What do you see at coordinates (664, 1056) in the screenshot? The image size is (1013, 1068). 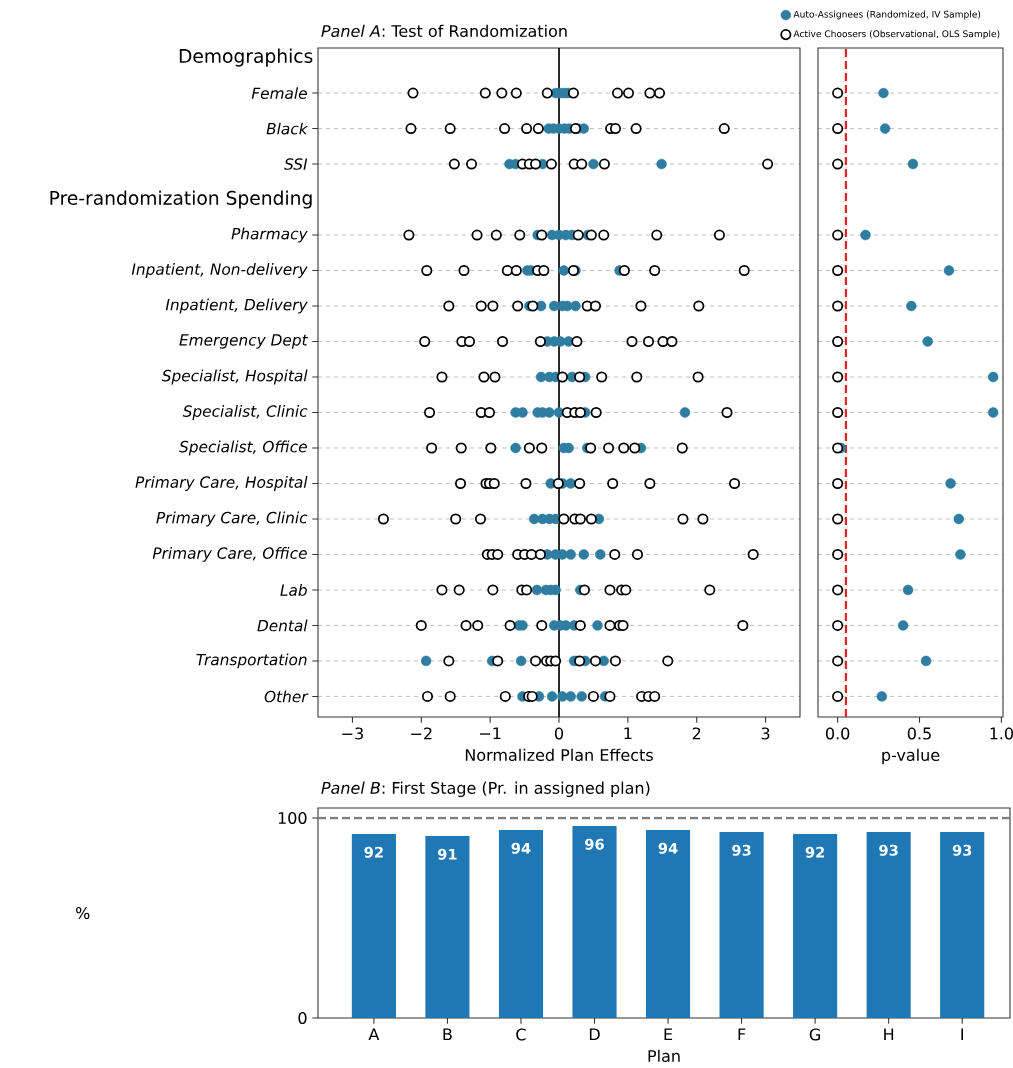 I see `x-axis-title: Plan` at bounding box center [664, 1056].